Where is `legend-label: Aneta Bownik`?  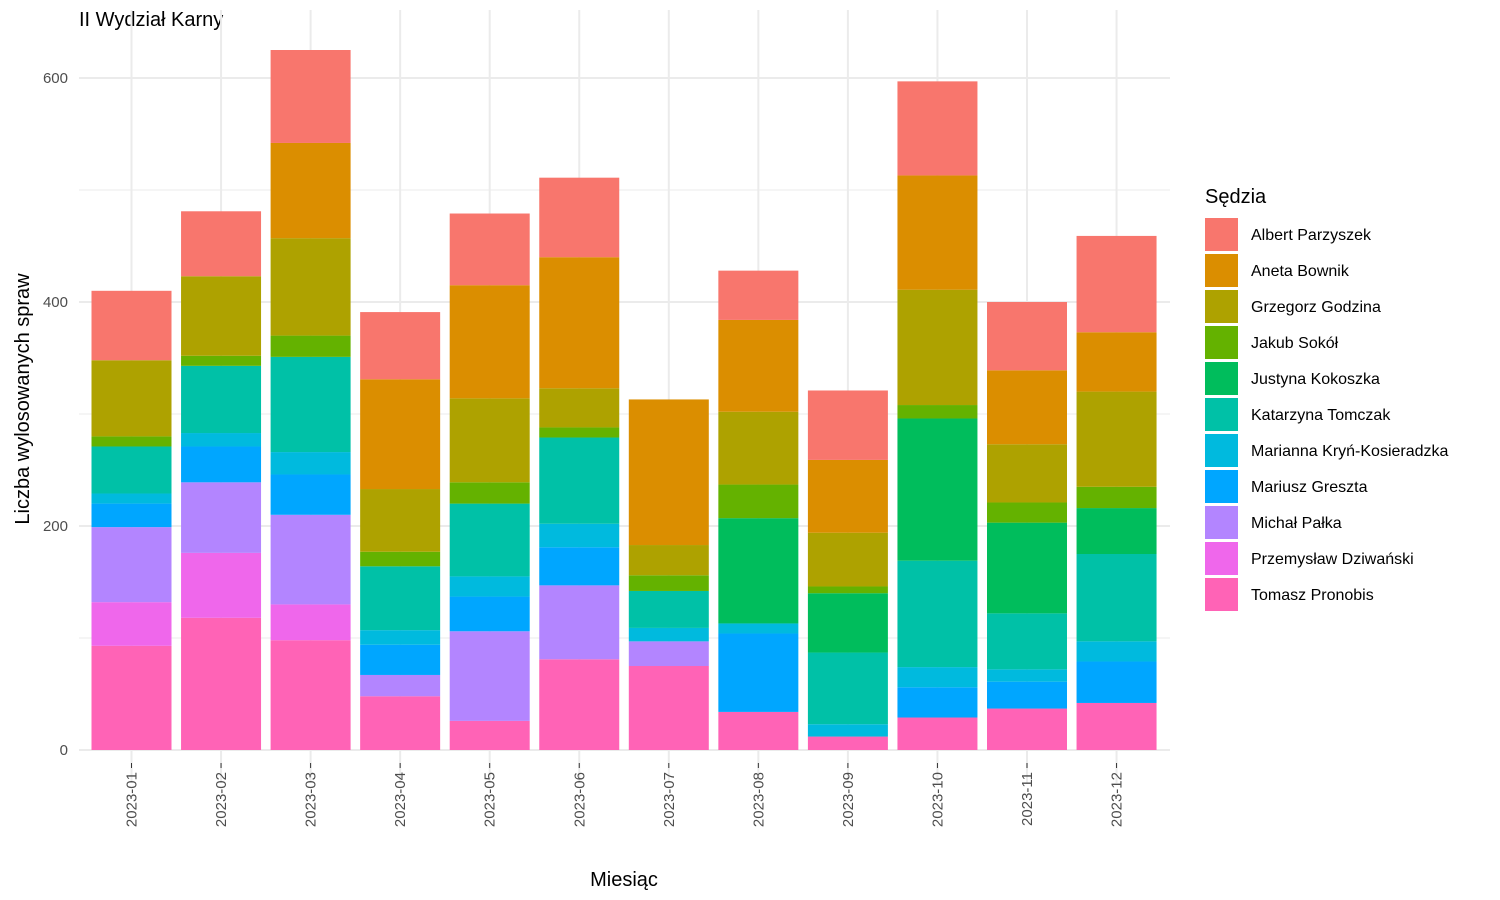
legend-label: Aneta Bownik is located at coordinates (1300, 271).